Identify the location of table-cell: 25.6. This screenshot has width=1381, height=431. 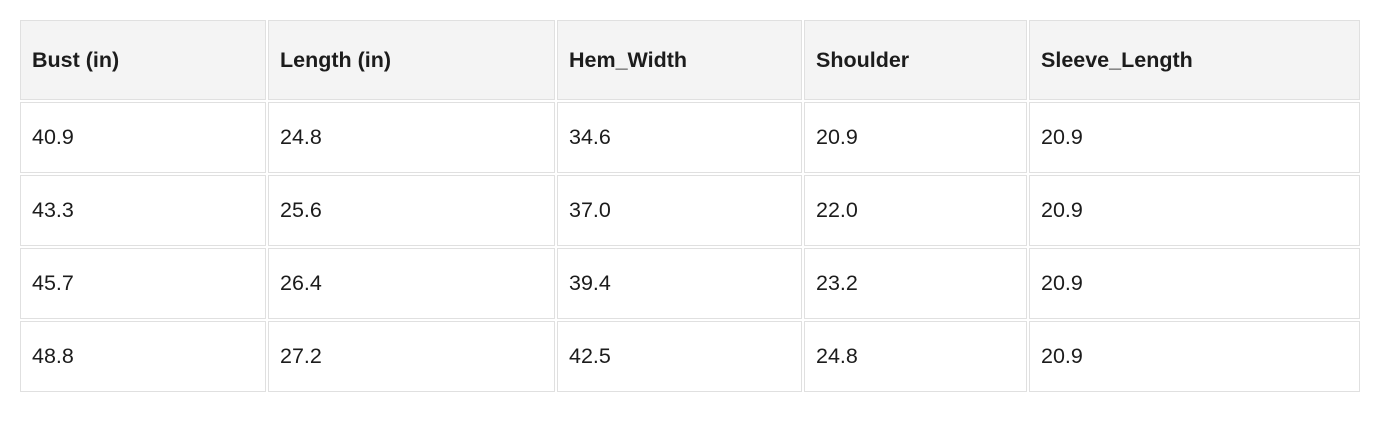
(411, 210).